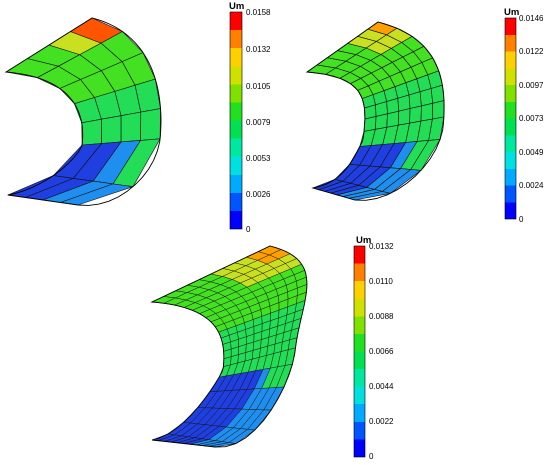  I want to click on colorbar-tick-label: 0.0066, so click(381, 351).